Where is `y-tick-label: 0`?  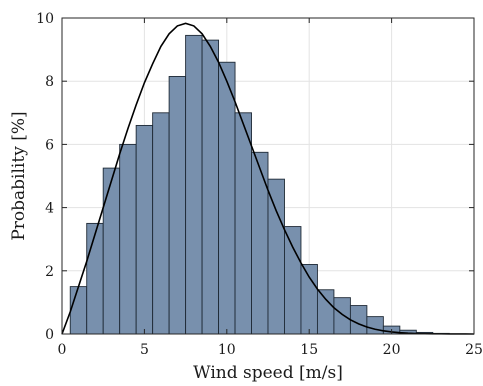
y-tick-label: 0 is located at coordinates (49, 335).